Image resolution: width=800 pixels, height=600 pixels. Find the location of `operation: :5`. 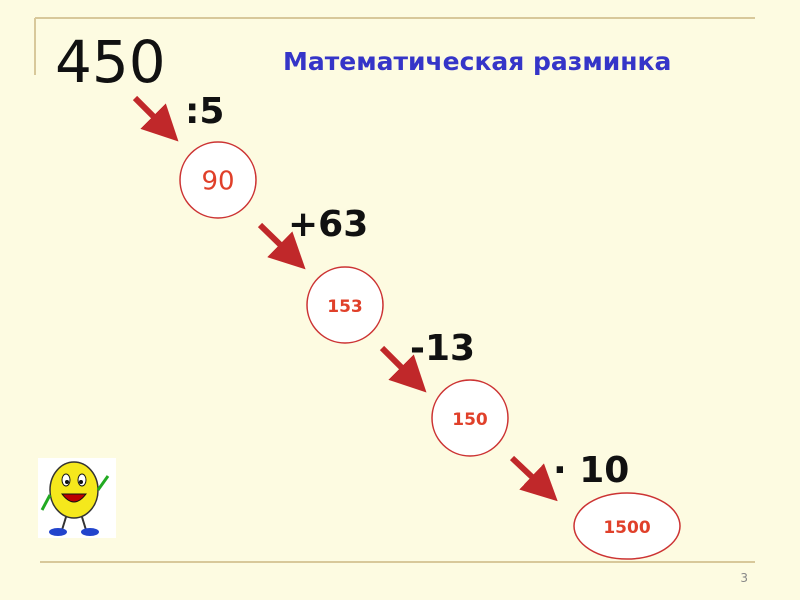

operation: :5 is located at coordinates (204, 111).